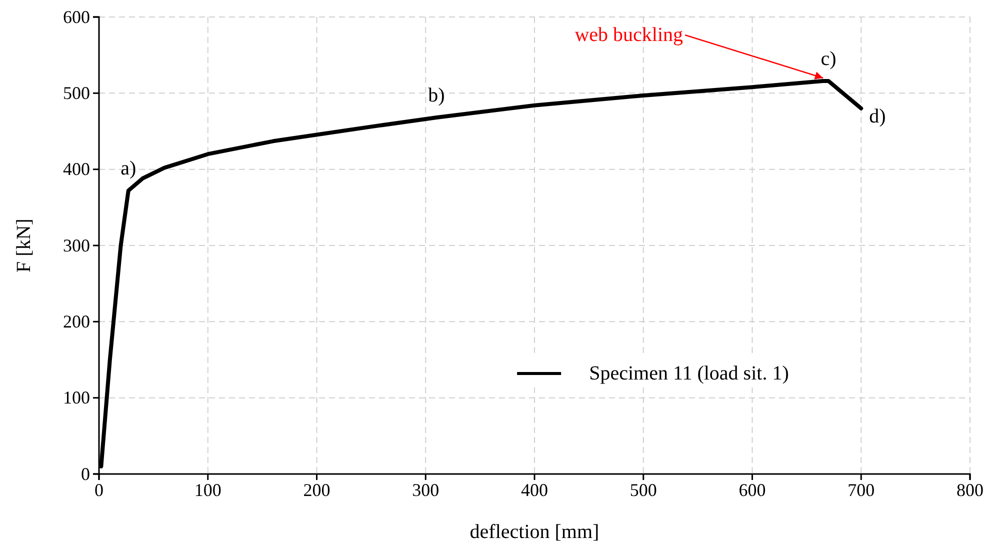  Describe the element at coordinates (629, 35) in the screenshot. I see `annotation: web buckling` at that location.